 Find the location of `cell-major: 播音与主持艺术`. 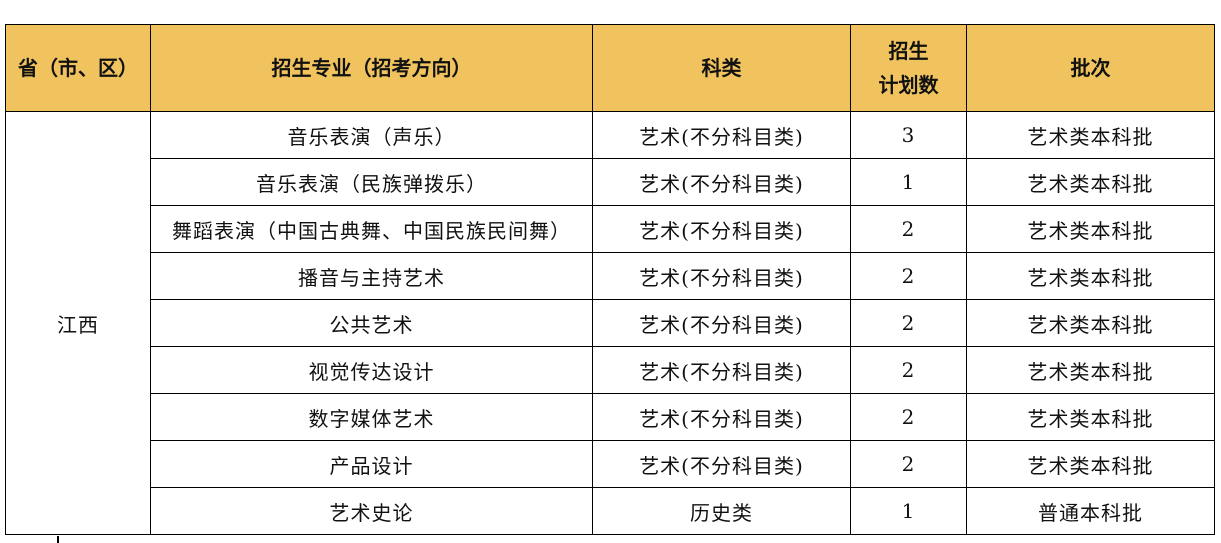

cell-major: 播音与主持艺术 is located at coordinates (371, 276).